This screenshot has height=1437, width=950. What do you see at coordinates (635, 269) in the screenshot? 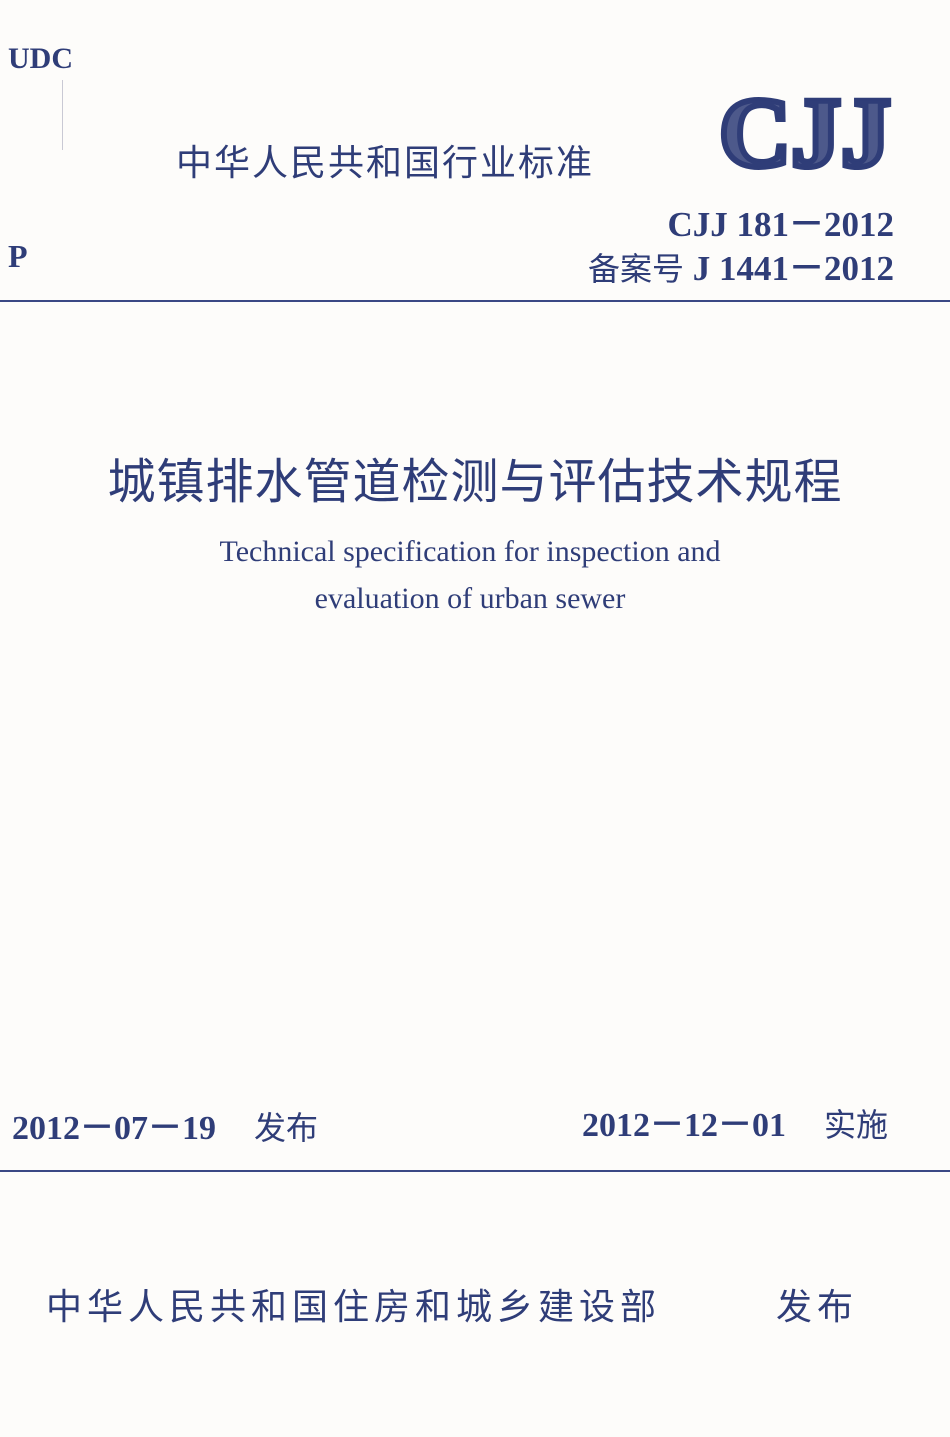
I see `record-label: 备案号` at bounding box center [635, 269].